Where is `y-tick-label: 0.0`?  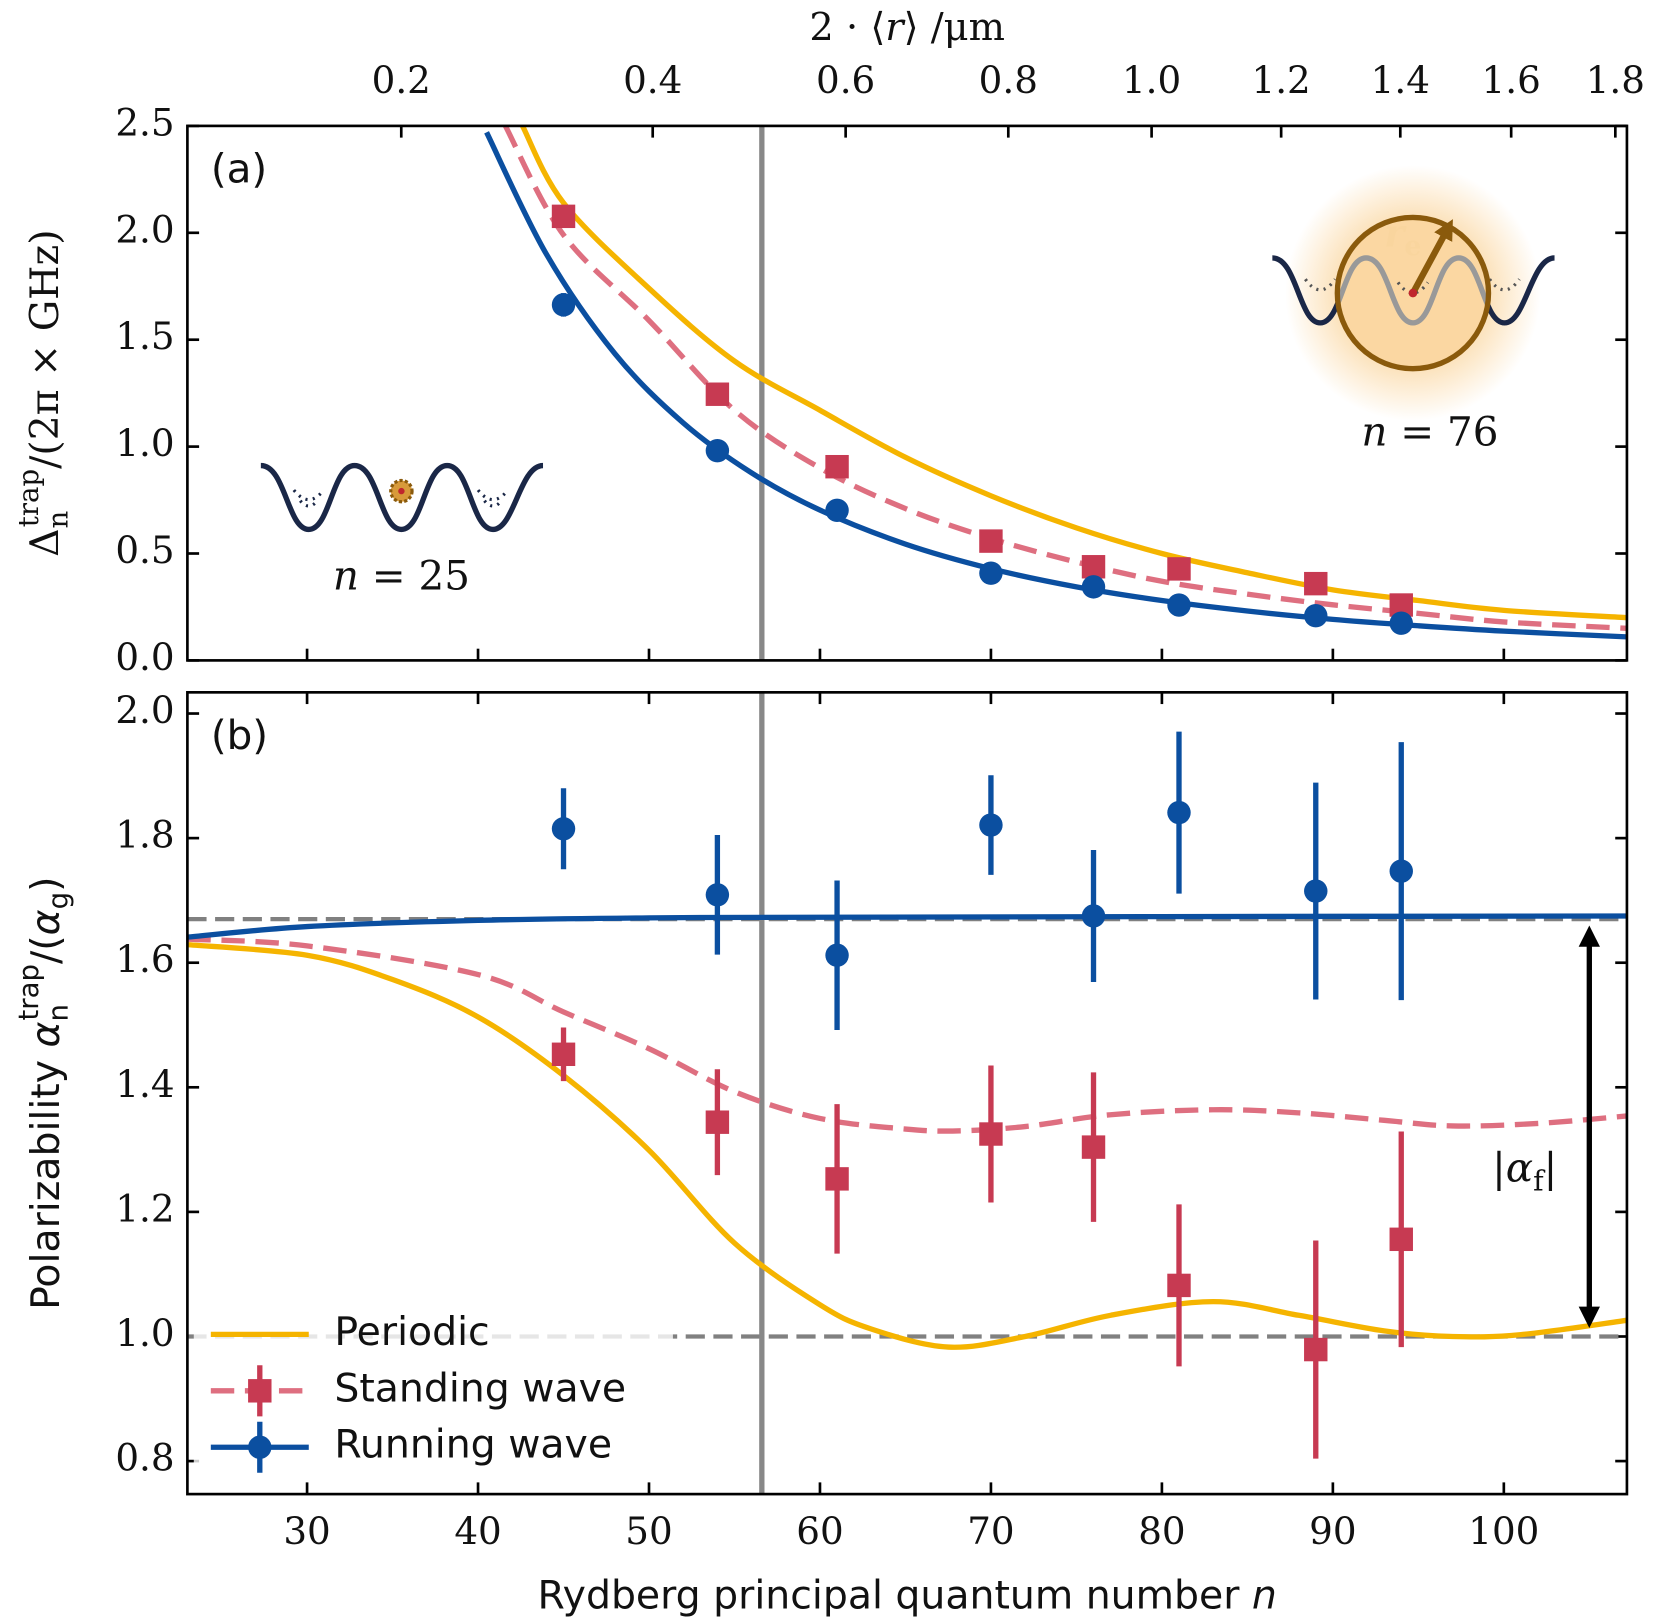
y-tick-label: 0.0 is located at coordinates (144, 657).